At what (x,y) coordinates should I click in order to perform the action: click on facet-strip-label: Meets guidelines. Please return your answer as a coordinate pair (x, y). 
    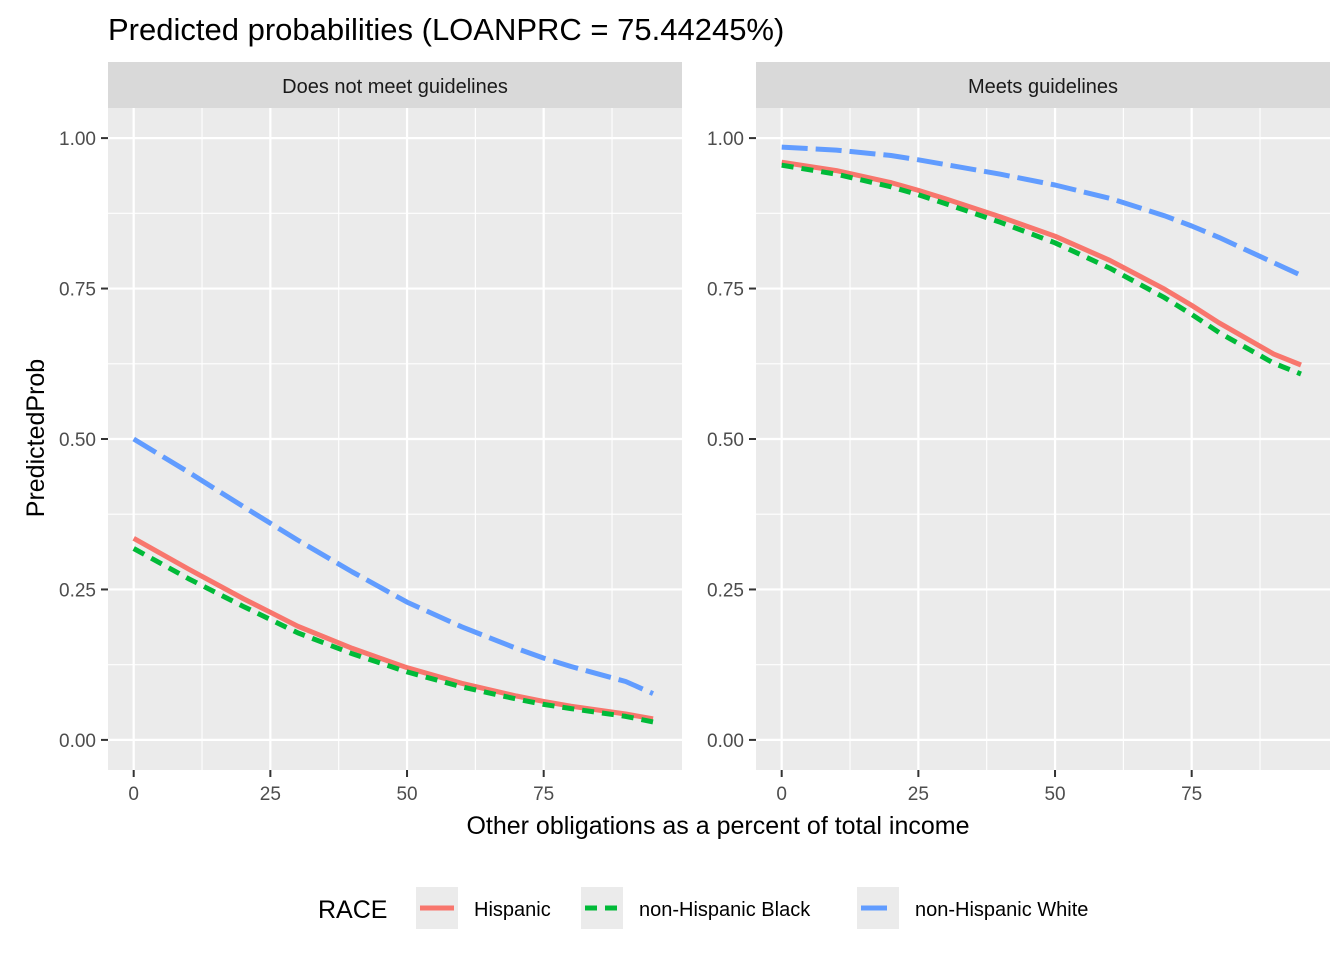
    Looking at the image, I should click on (1043, 87).